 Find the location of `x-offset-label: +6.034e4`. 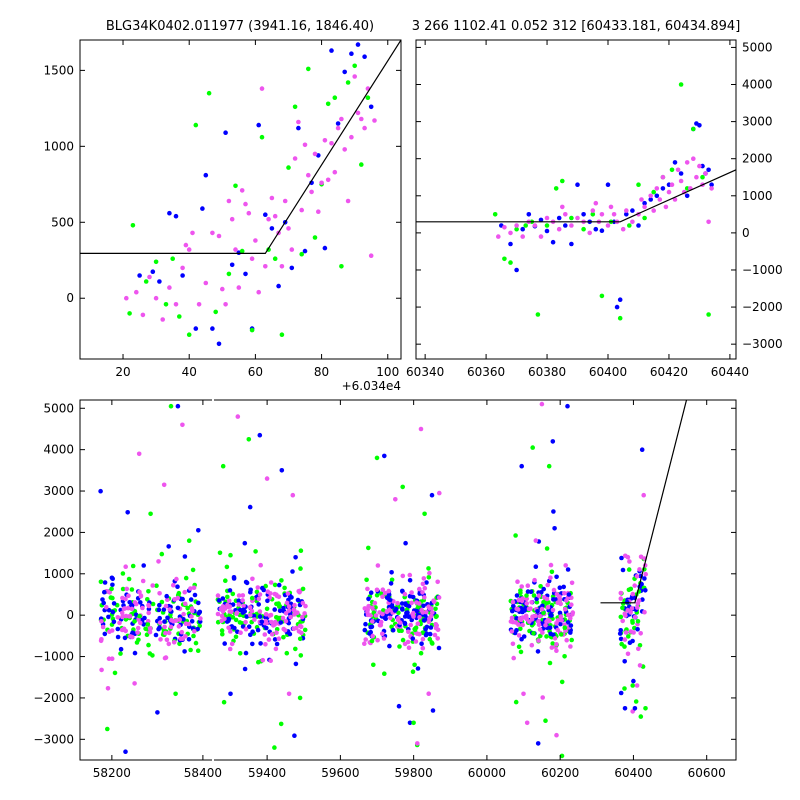

x-offset-label: +6.034e4 is located at coordinates (371, 386).